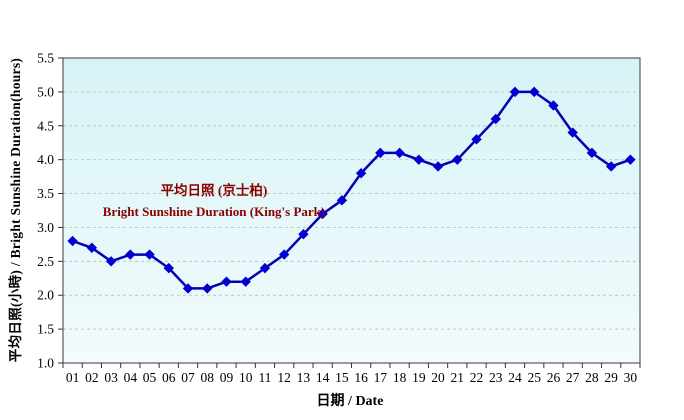 The width and height of the screenshot is (684, 420). I want to click on x-tick-label: 06, so click(169, 377).